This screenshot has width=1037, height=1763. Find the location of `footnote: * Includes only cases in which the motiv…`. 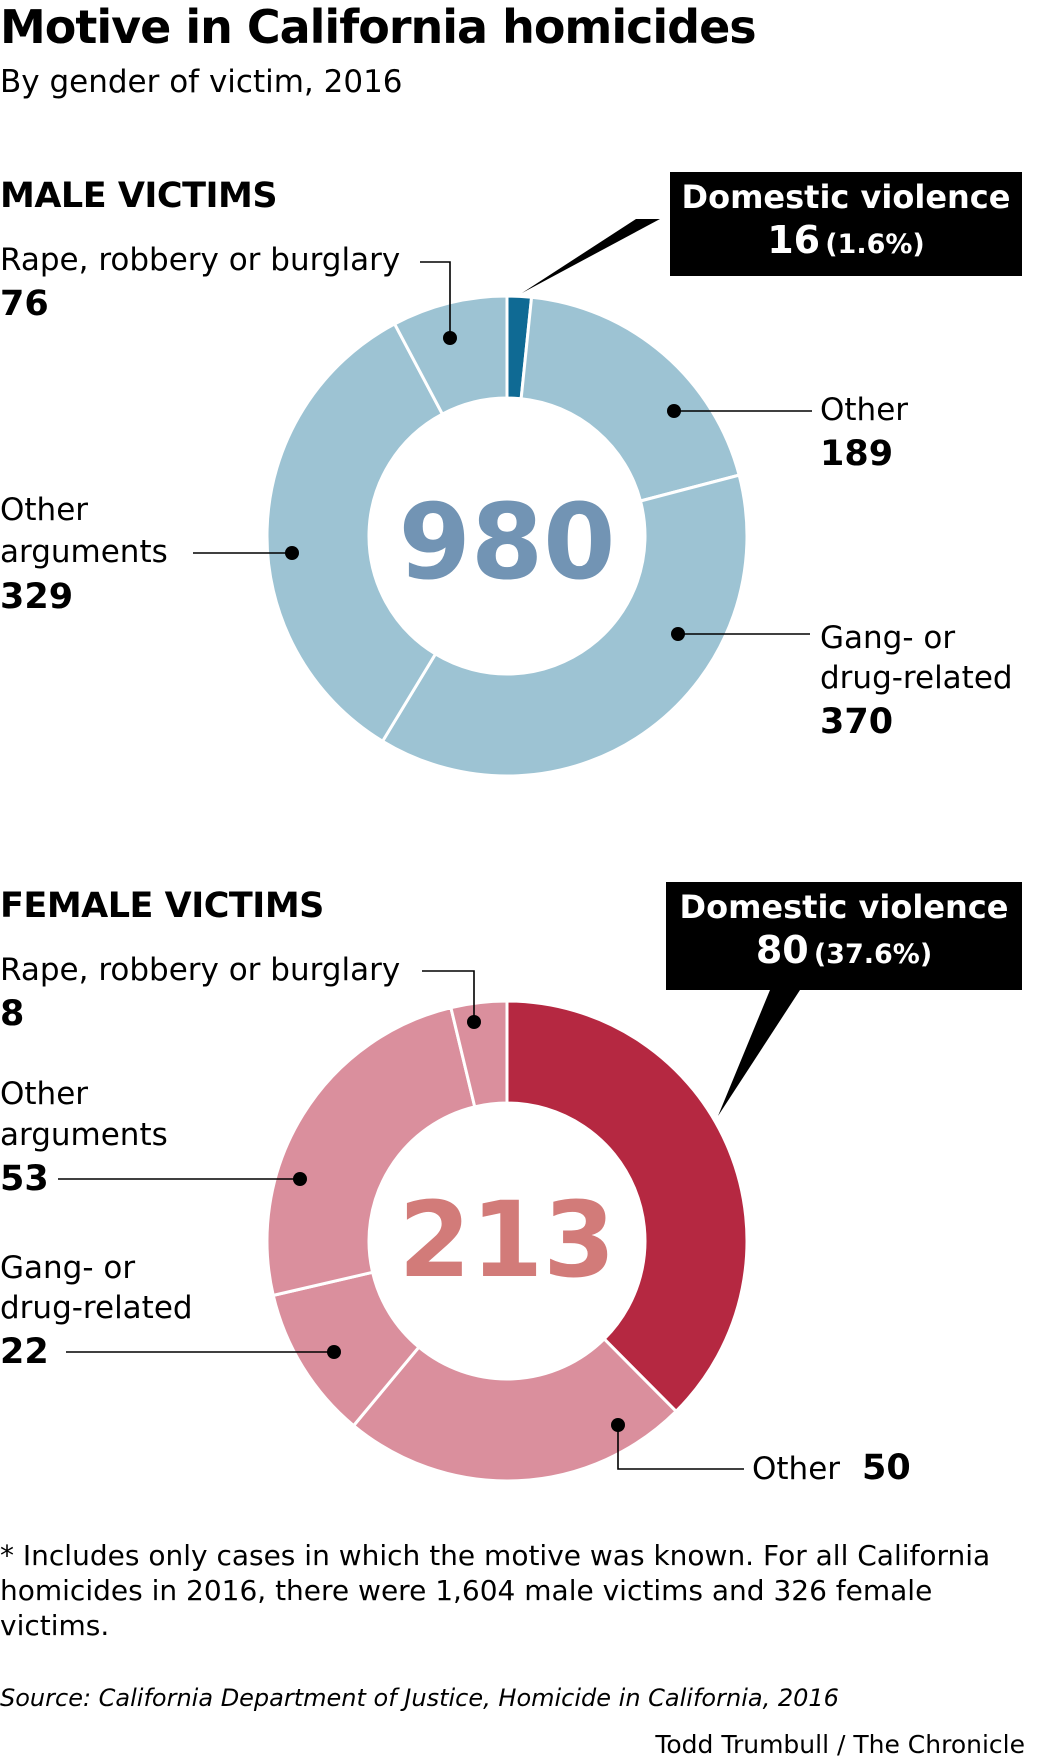

footnote: * Includes only cases in which the motiv… is located at coordinates (495, 1590).